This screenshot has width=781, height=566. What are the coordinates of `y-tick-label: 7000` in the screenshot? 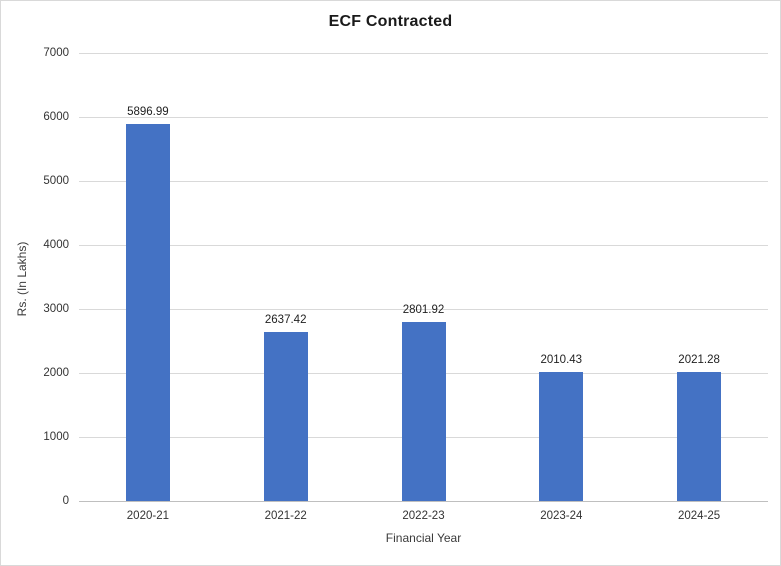 It's located at (56, 53).